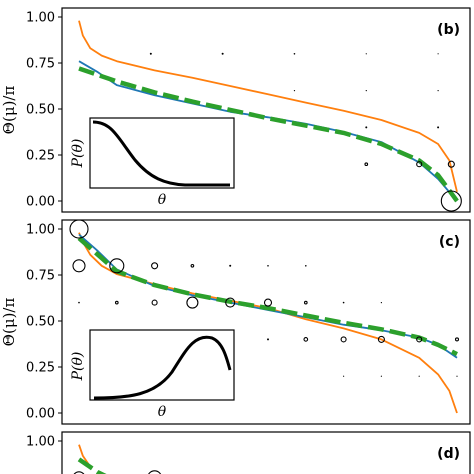 Image resolution: width=474 pixels, height=474 pixels. I want to click on panel-label: (b), so click(448, 30).